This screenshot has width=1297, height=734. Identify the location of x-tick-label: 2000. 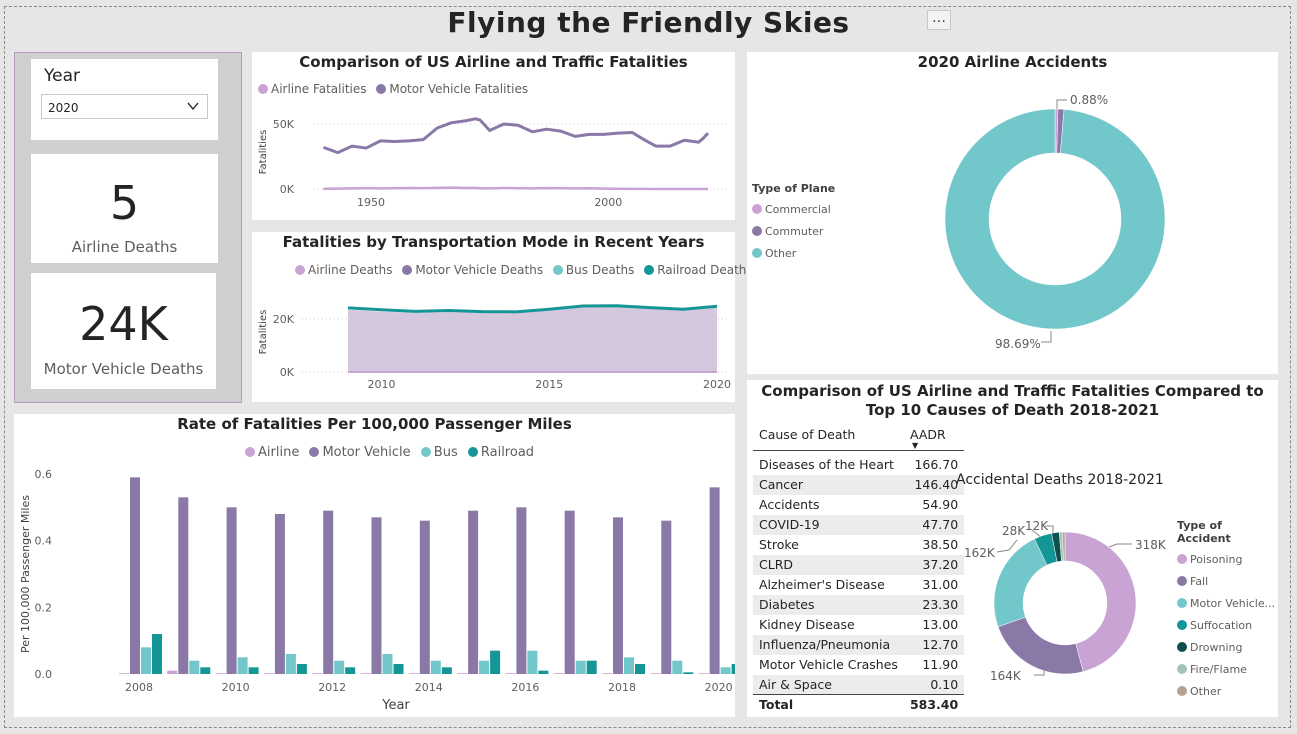
(608, 202).